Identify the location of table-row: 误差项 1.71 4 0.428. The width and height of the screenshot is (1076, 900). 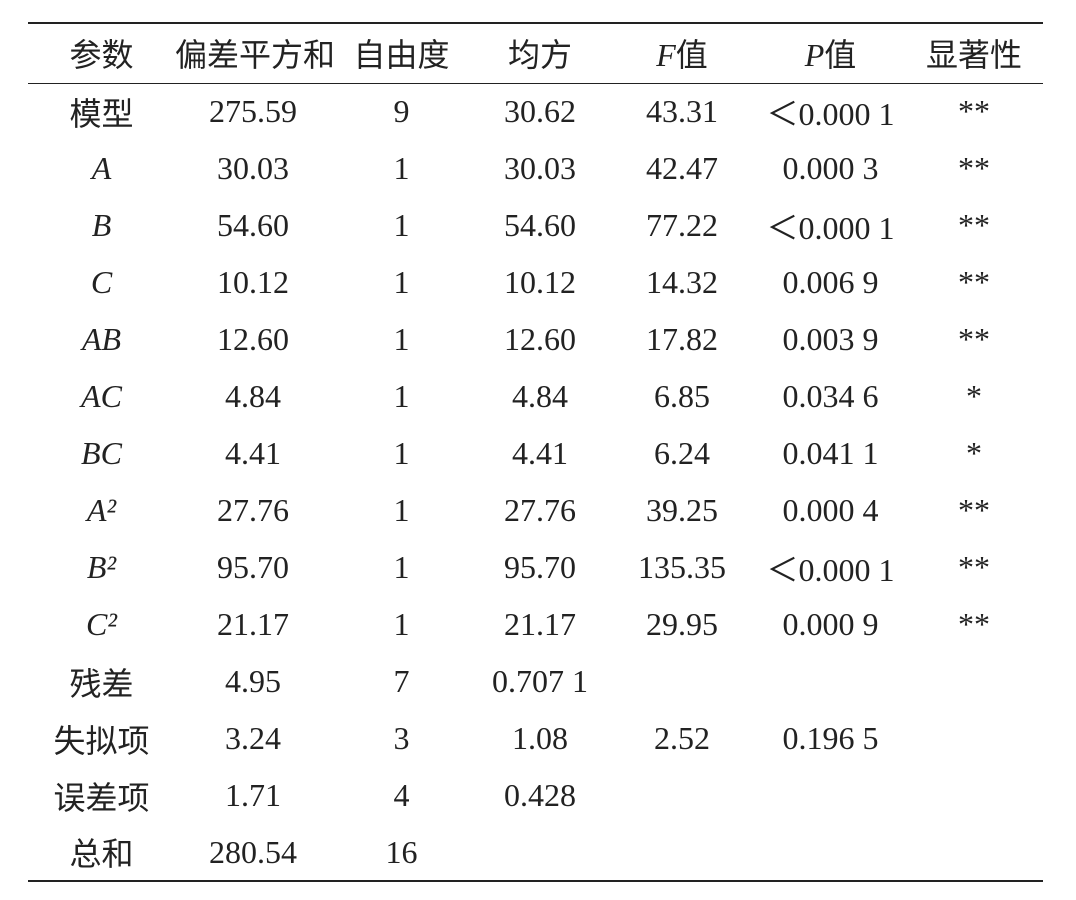
(535, 795).